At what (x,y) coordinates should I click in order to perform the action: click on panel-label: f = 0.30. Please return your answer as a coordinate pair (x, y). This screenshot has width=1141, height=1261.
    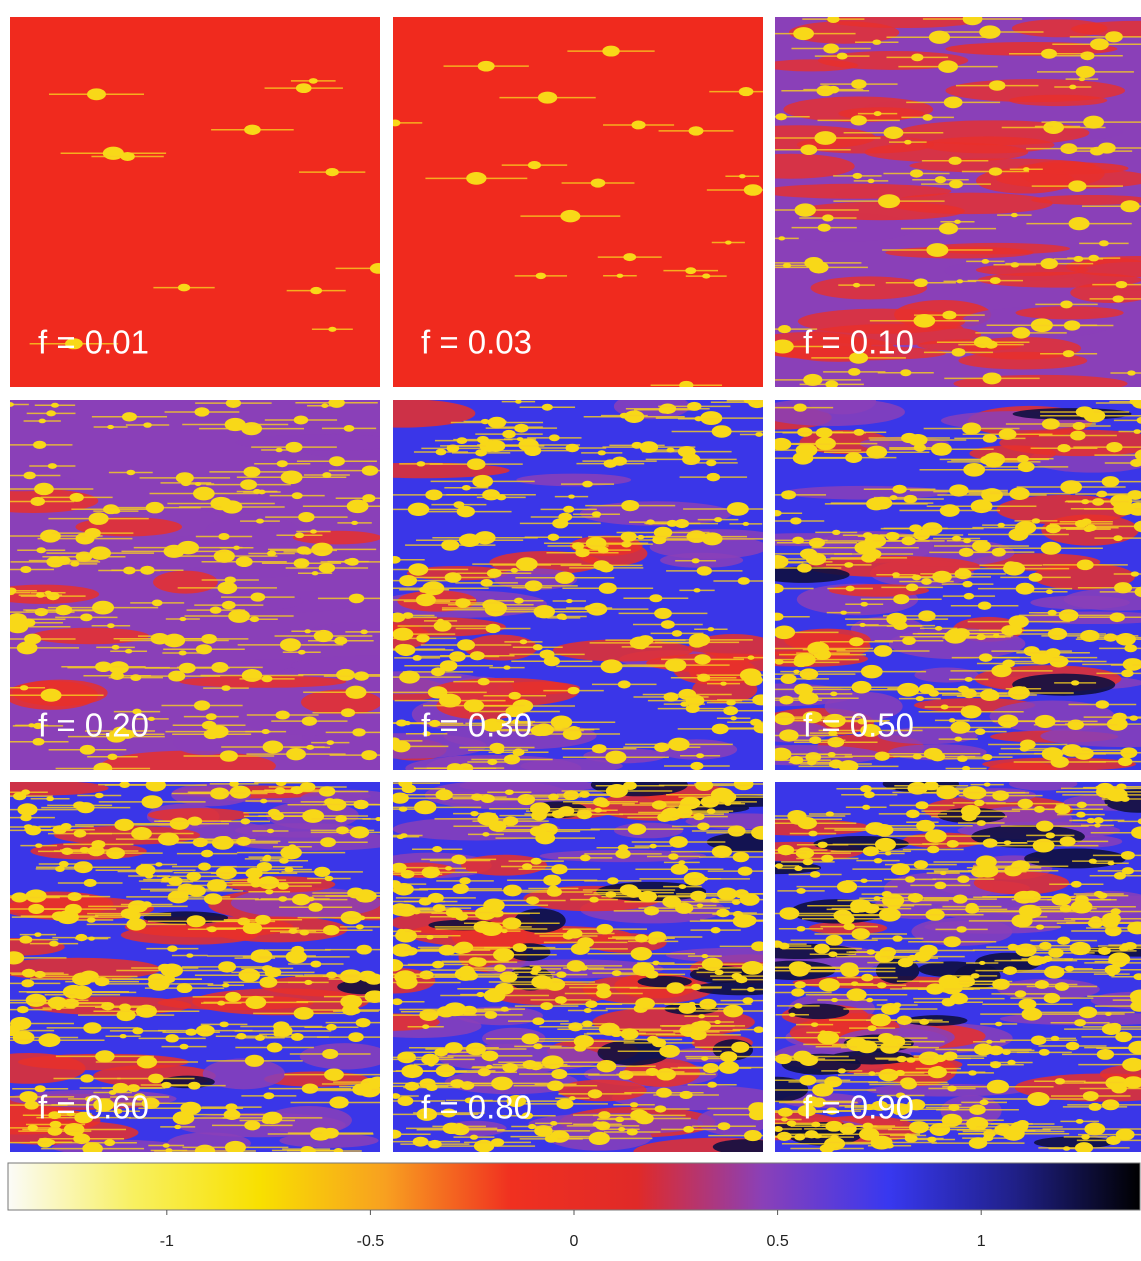
    Looking at the image, I should click on (476, 725).